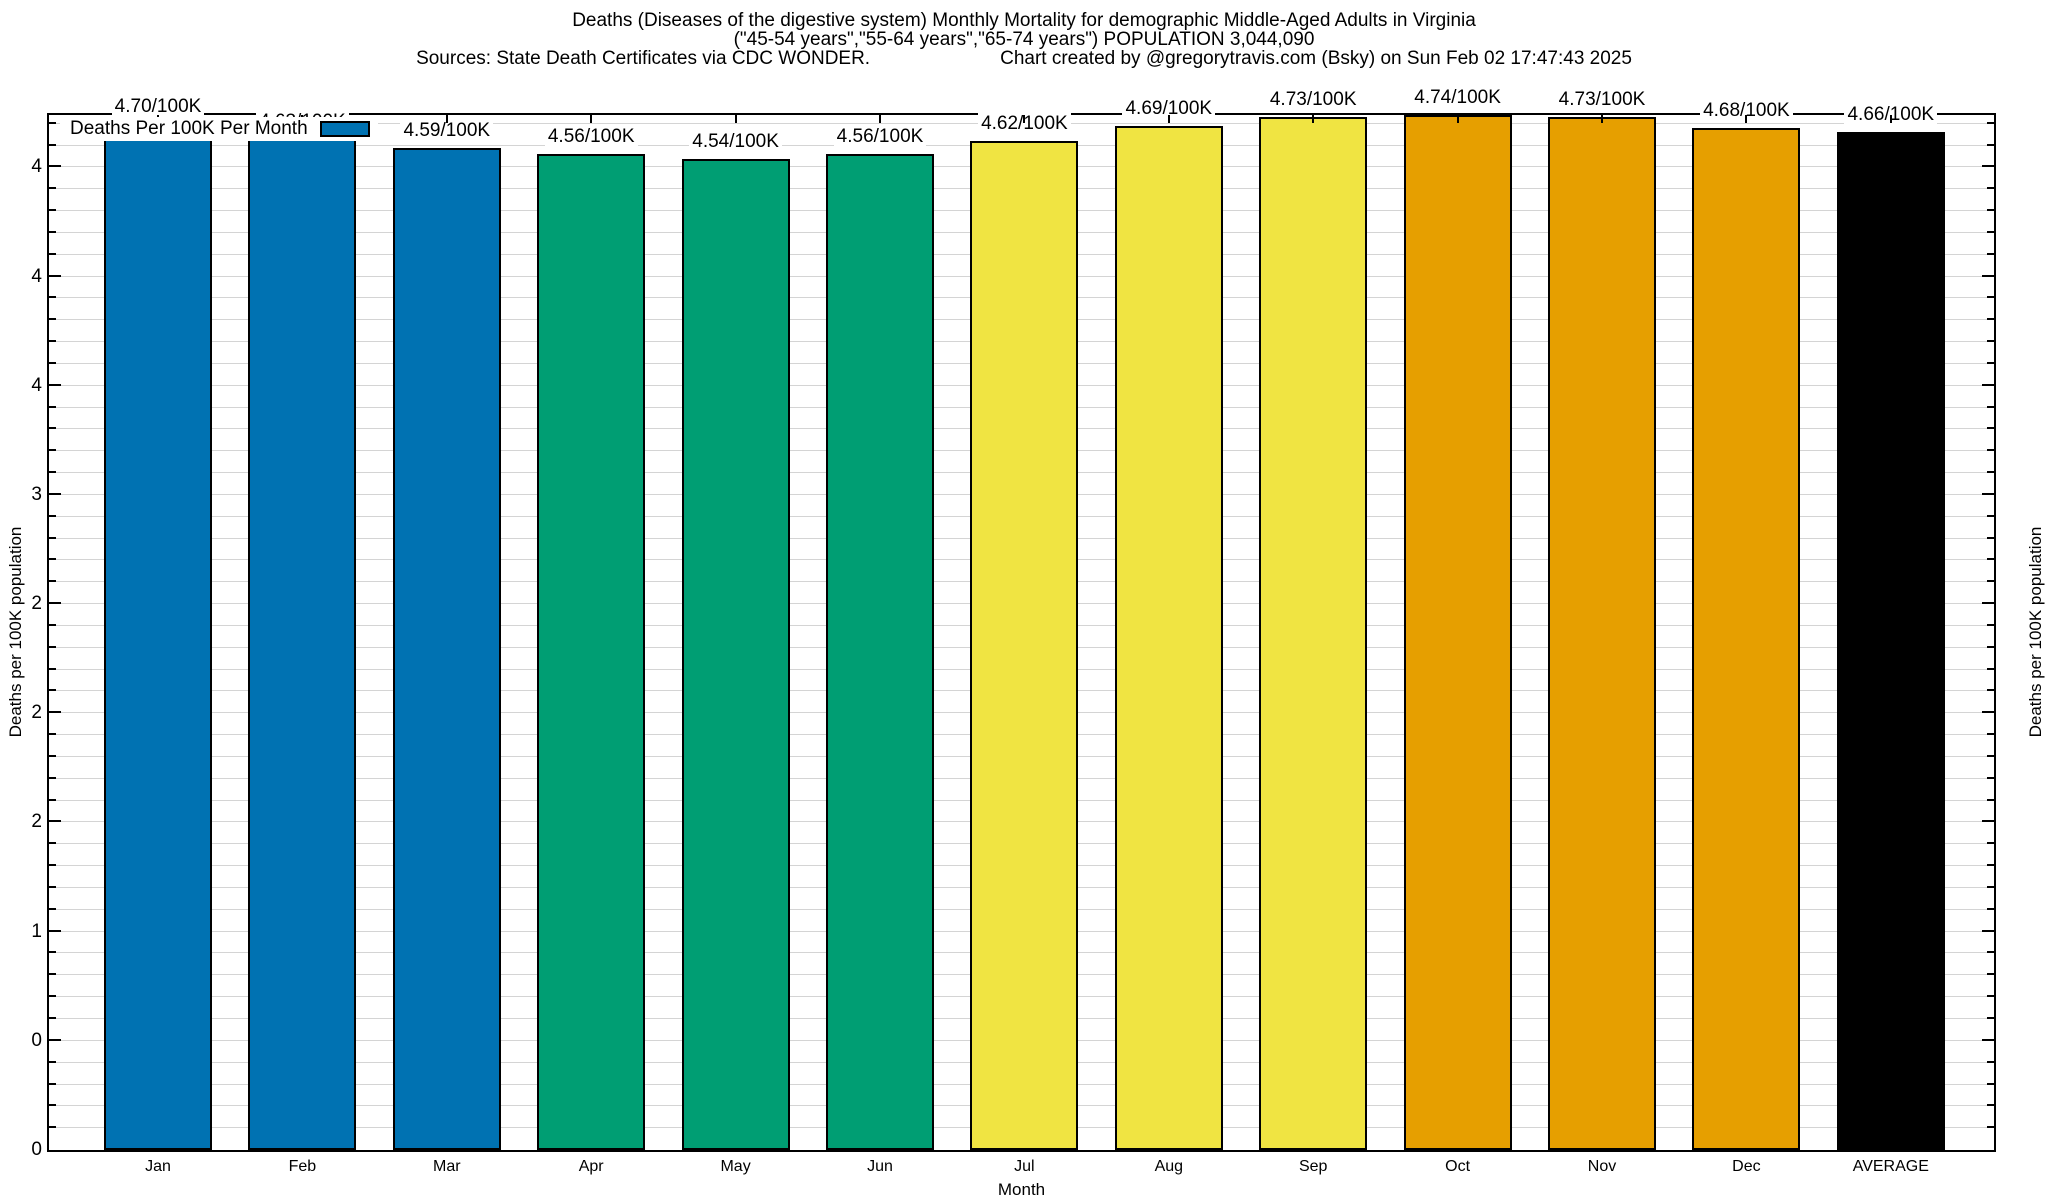  Describe the element at coordinates (189, 128) in the screenshot. I see `legend-label: Deaths Per 100K Per Month` at that location.